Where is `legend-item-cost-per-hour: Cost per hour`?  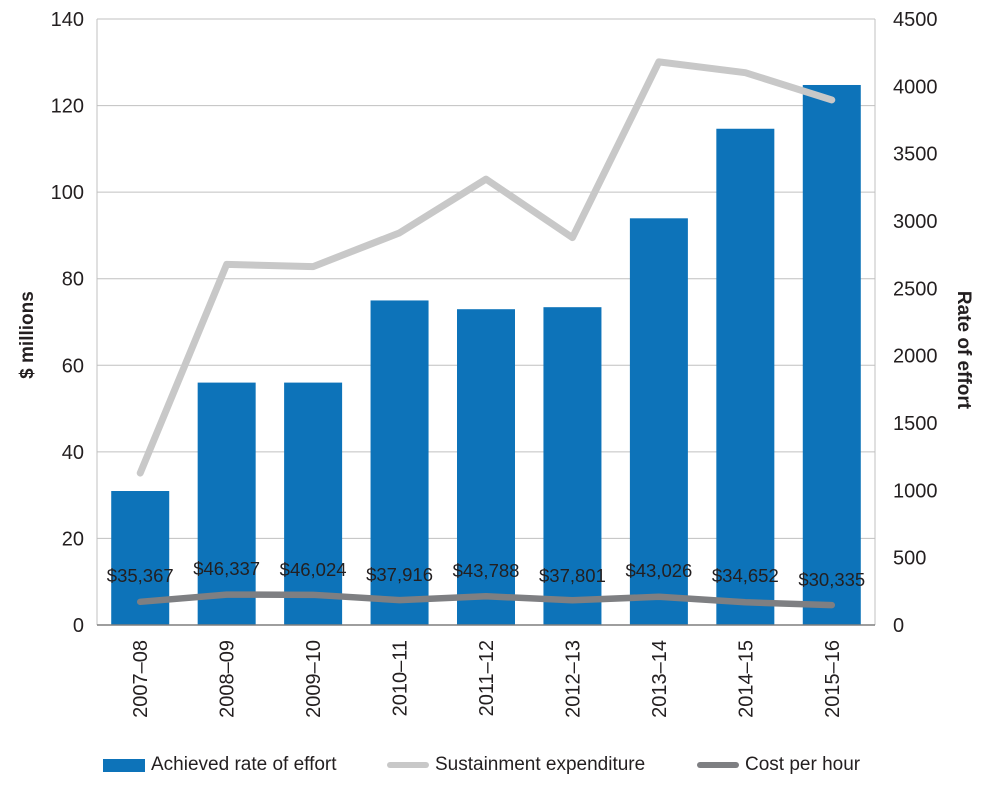
legend-item-cost-per-hour: Cost per hour is located at coordinates (778, 765).